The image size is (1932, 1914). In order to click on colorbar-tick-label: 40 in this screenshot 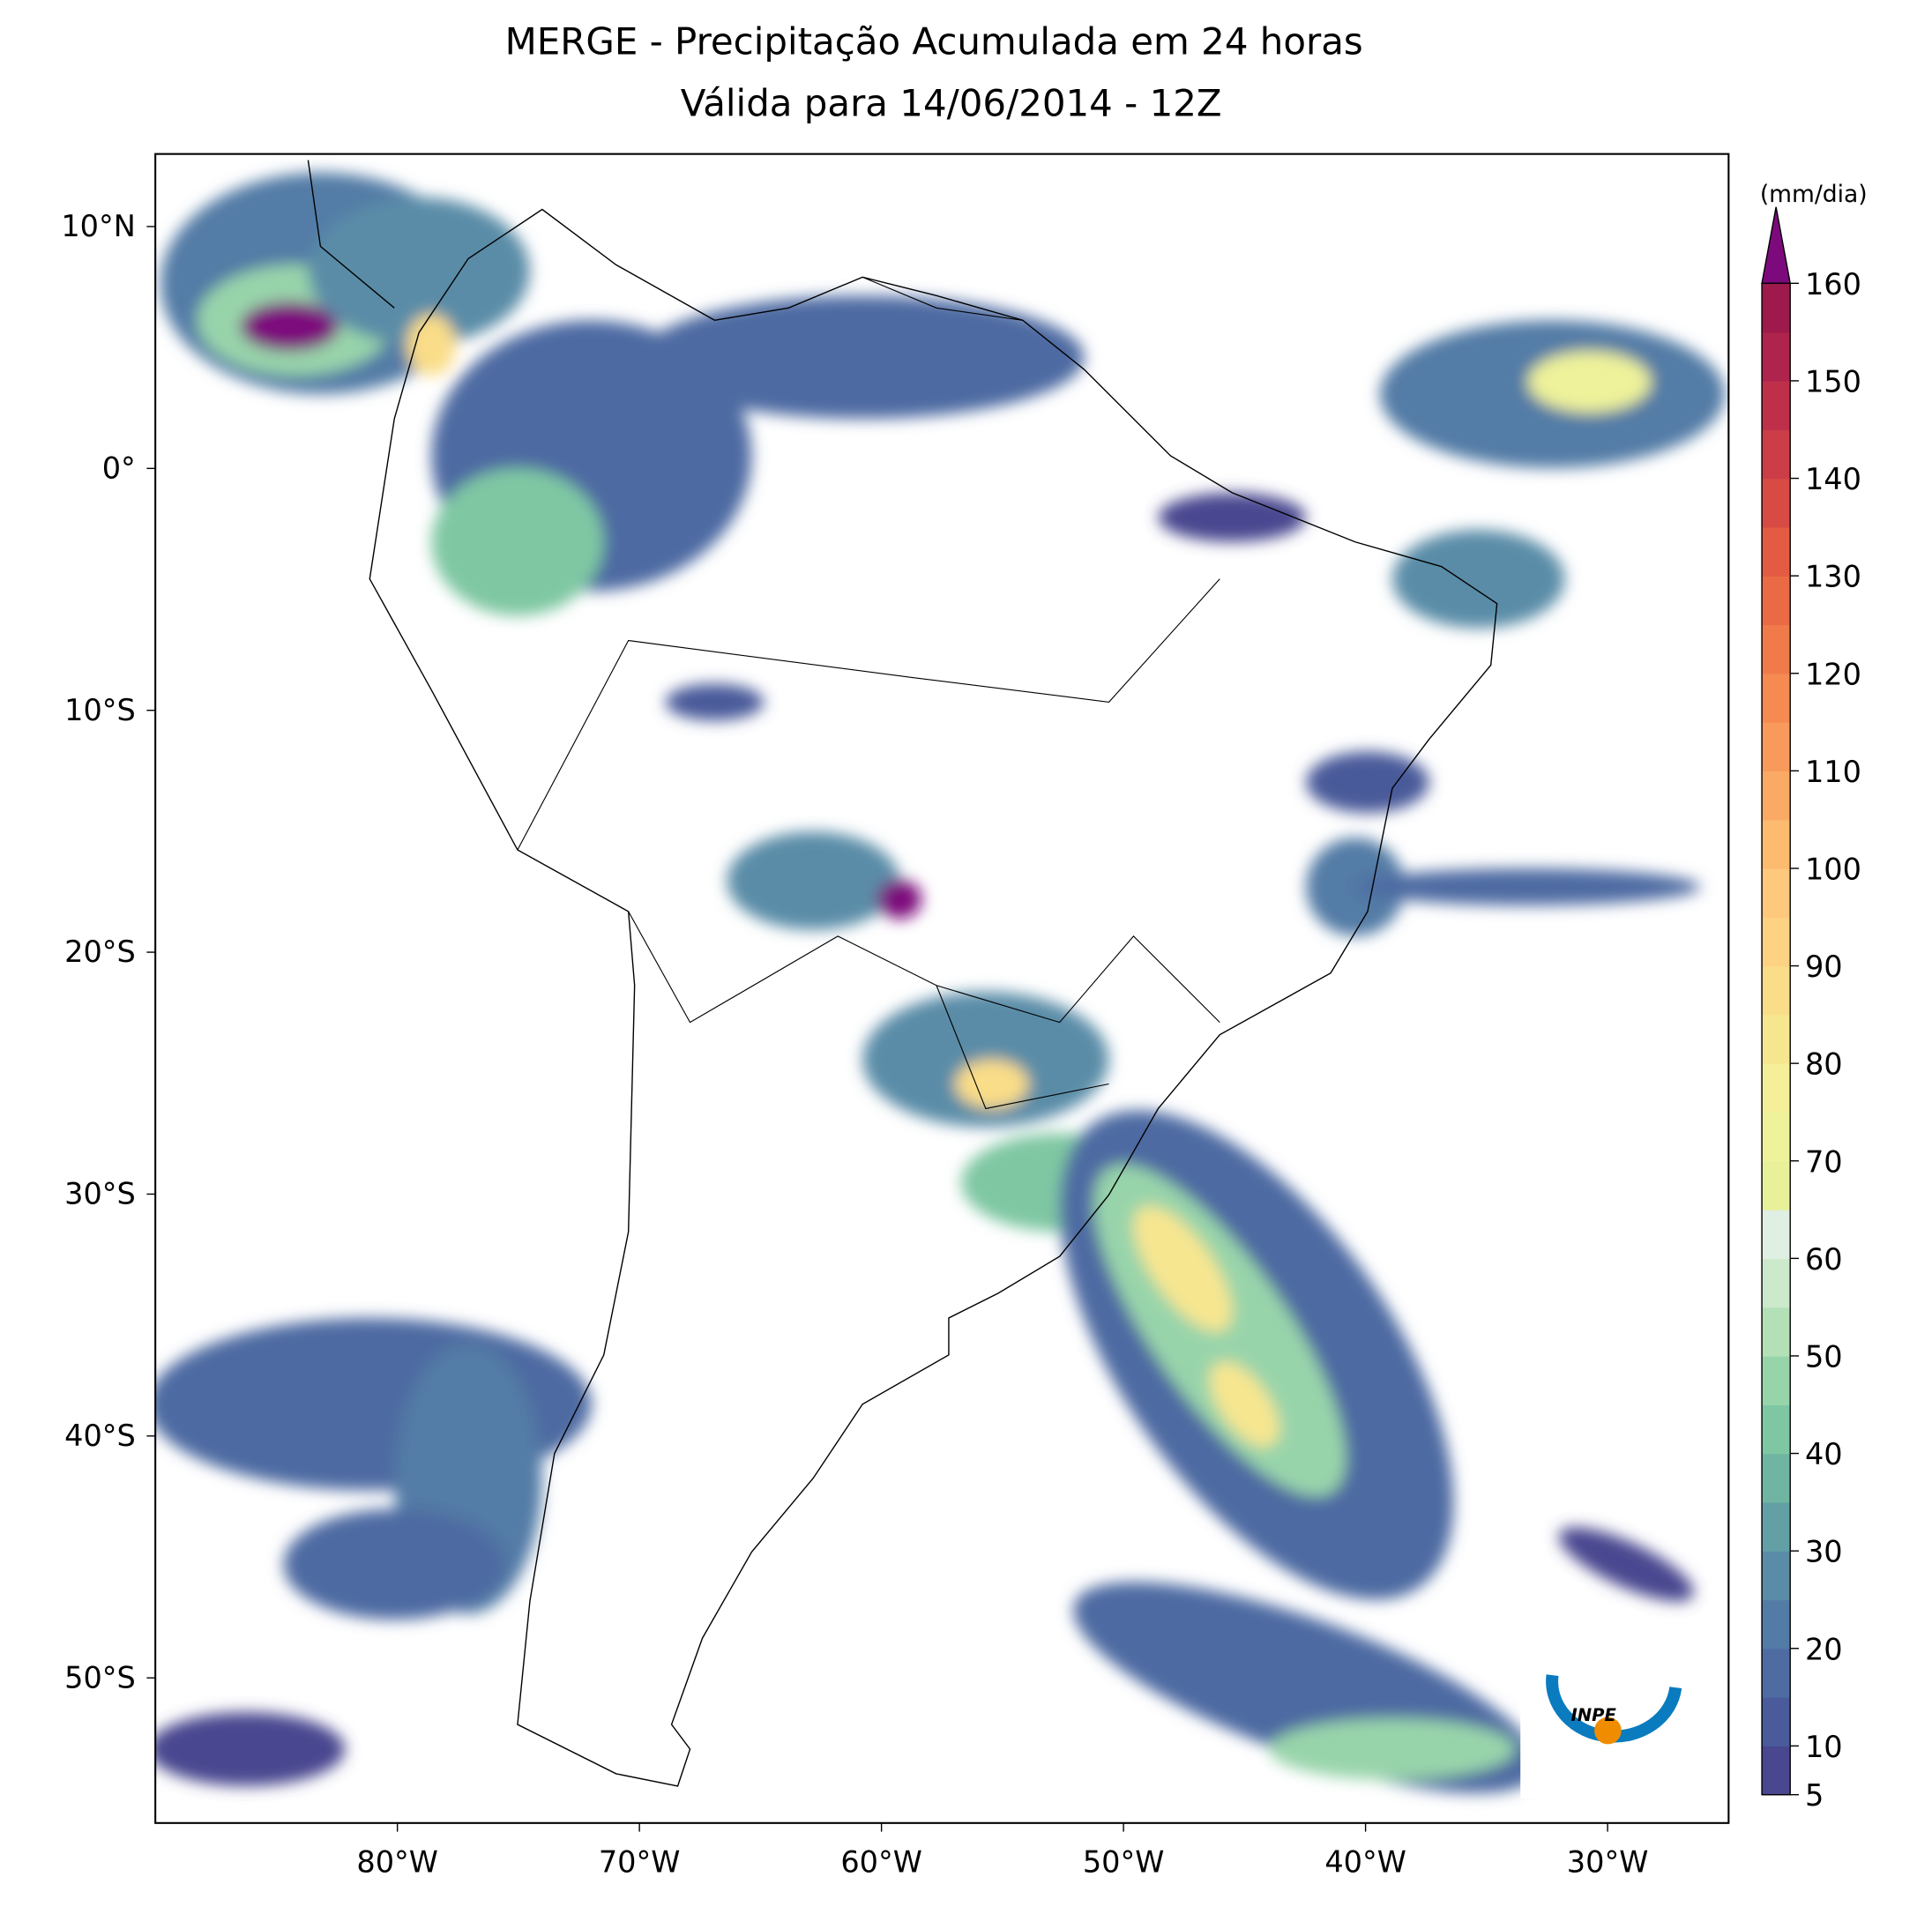, I will do `click(1824, 1454)`.